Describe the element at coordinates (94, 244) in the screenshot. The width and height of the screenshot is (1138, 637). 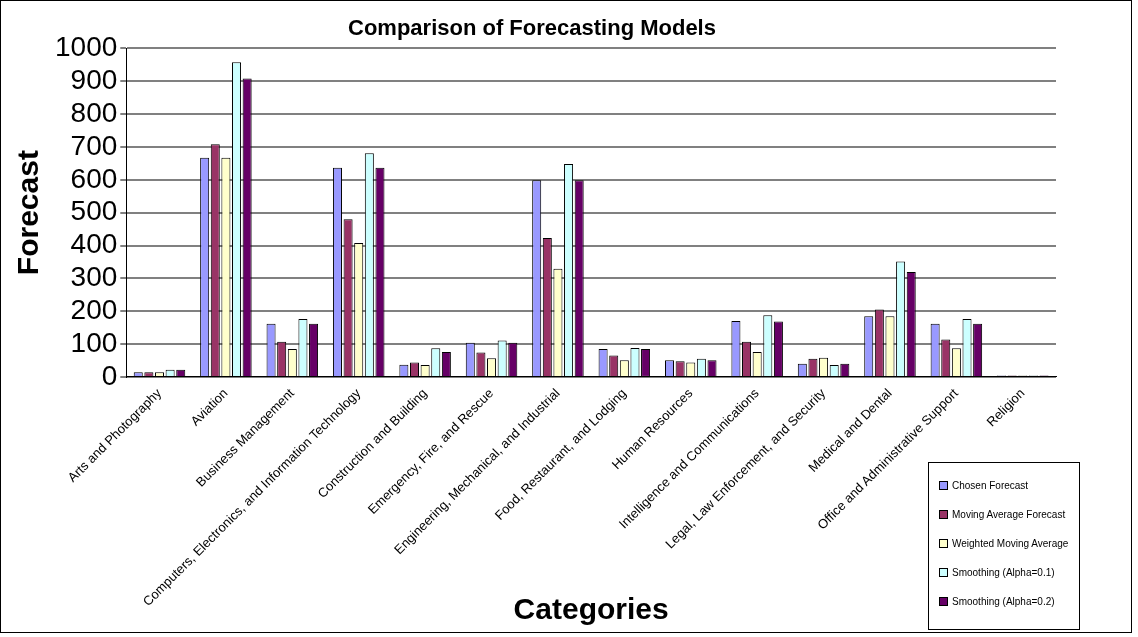
I see `y-tick-label: 400` at that location.